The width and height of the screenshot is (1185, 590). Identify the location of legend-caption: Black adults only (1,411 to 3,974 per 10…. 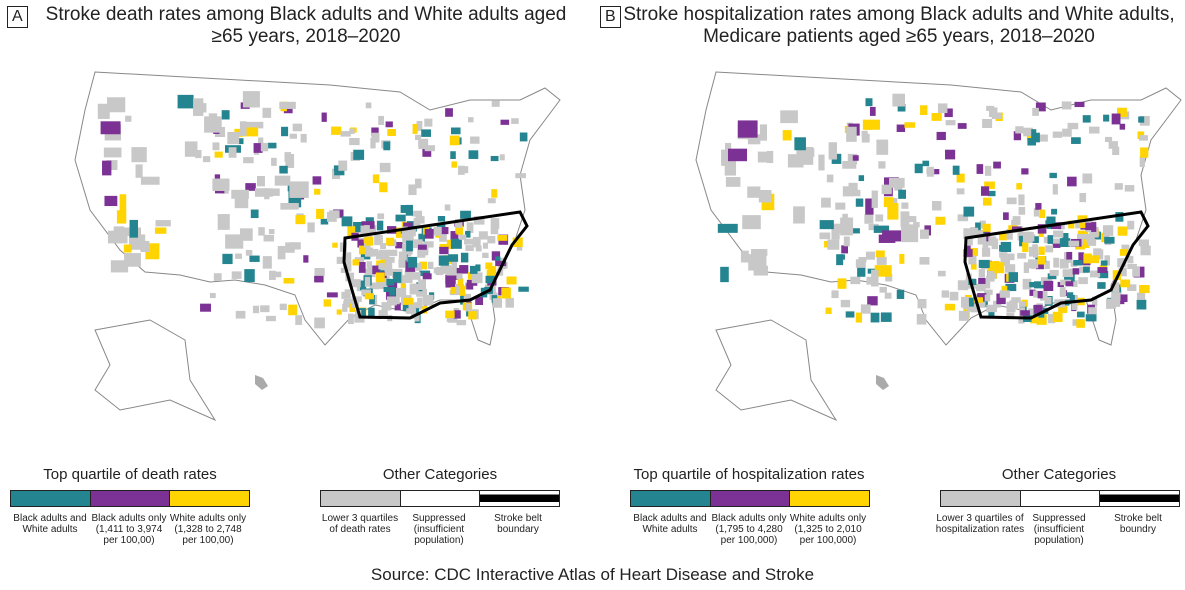
(129, 529).